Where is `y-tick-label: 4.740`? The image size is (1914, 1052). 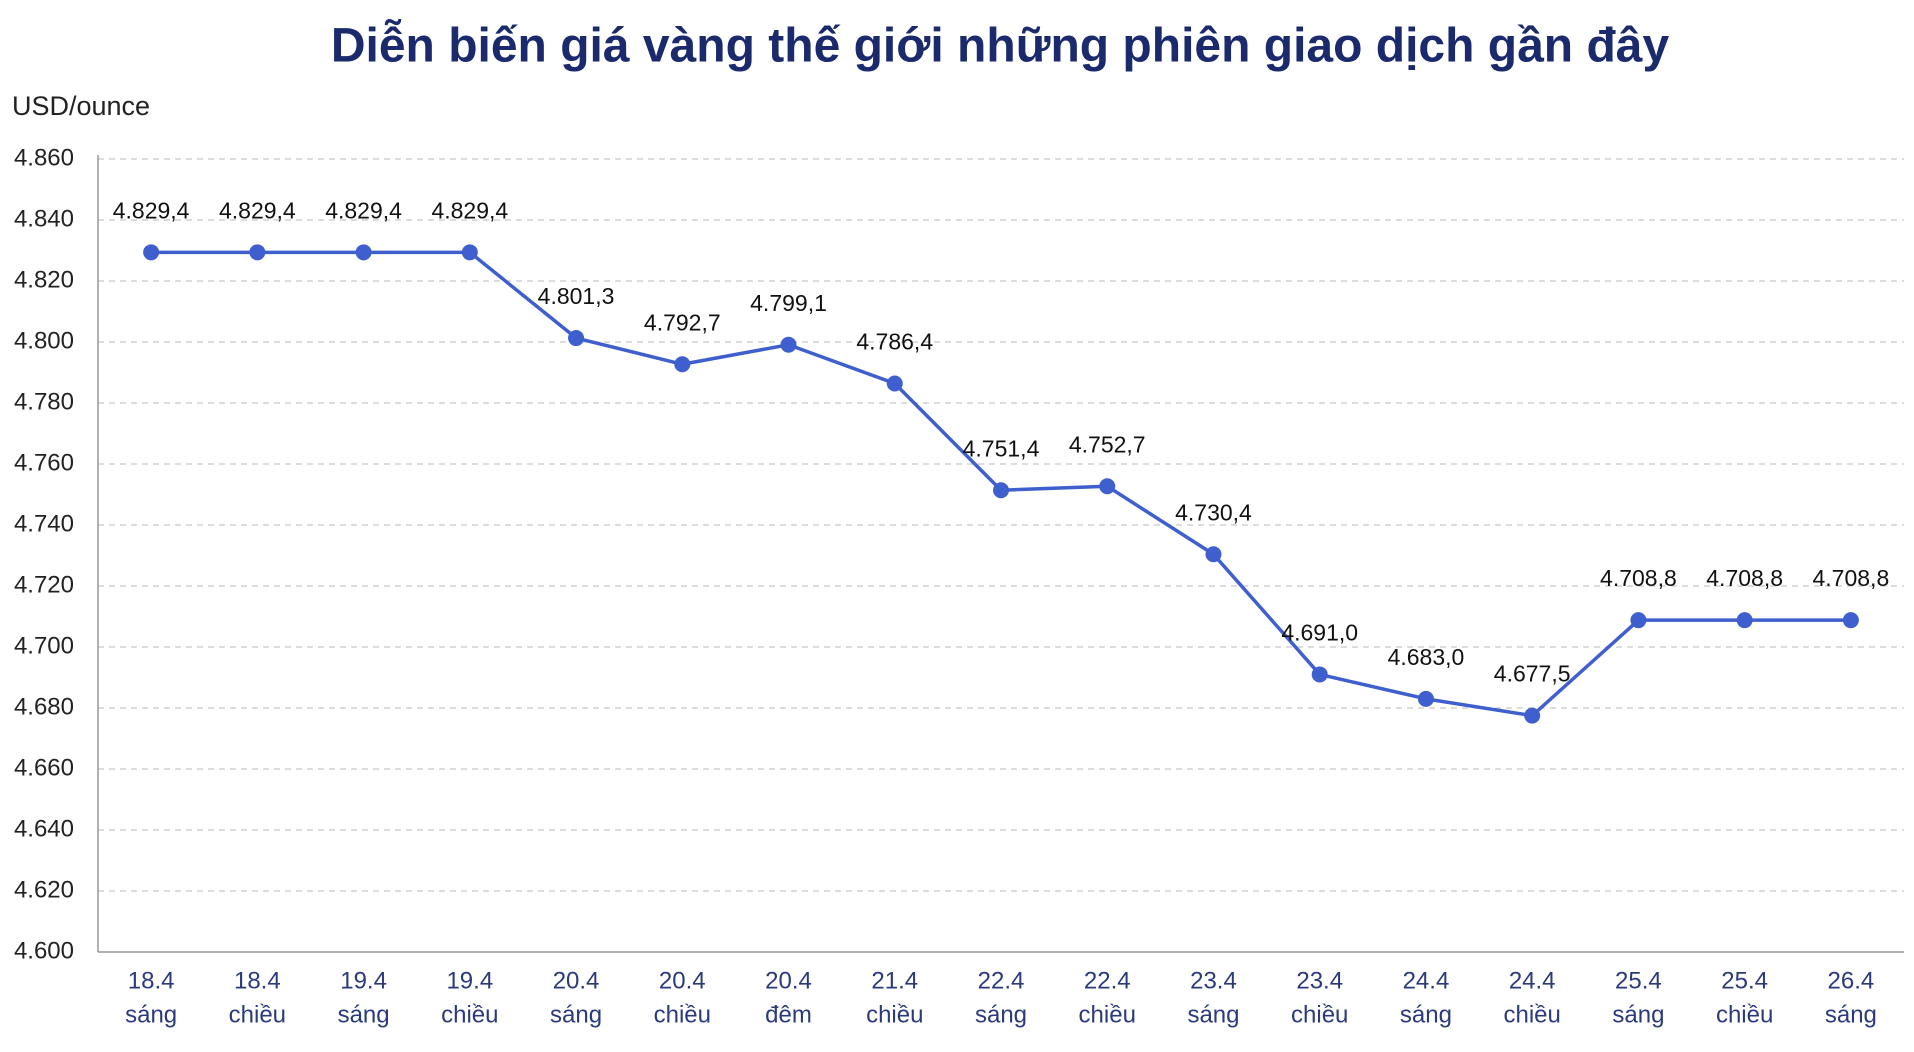 y-tick-label: 4.740 is located at coordinates (44, 523).